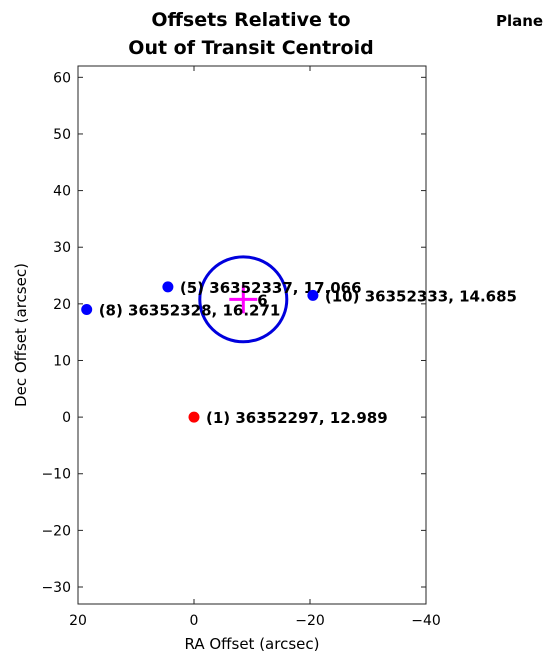 This screenshot has height=660, width=550. What do you see at coordinates (250, 48) in the screenshot?
I see `chart-title-line-2: Out of Transit Centroid` at bounding box center [250, 48].